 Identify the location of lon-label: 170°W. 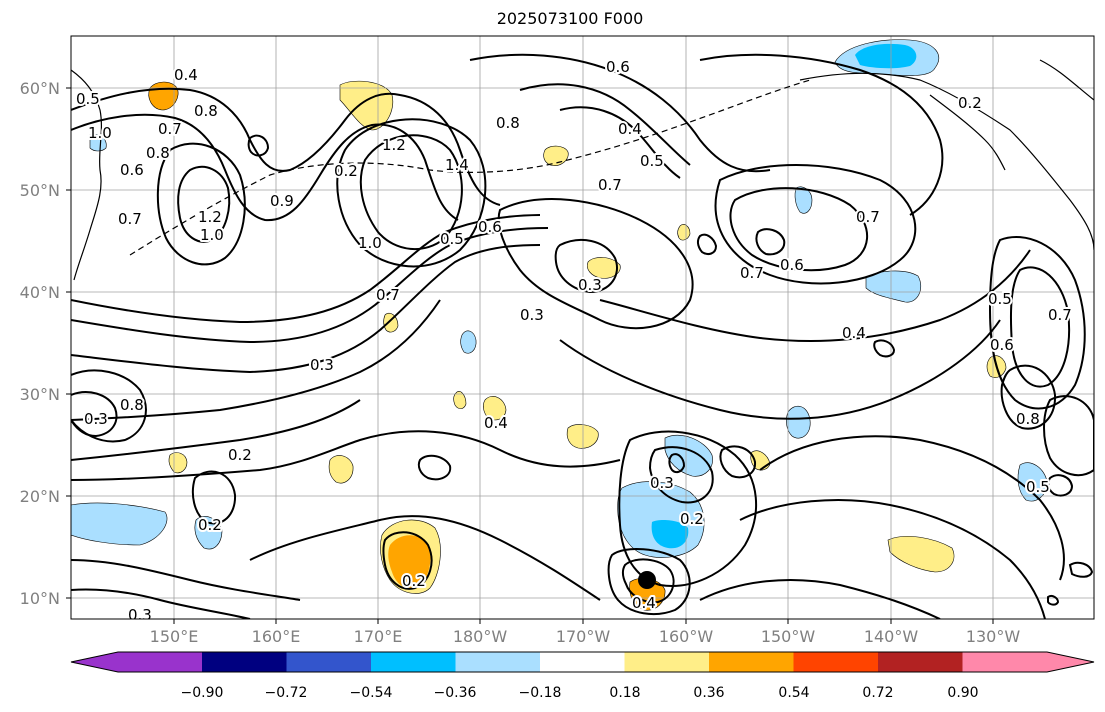
(583, 636).